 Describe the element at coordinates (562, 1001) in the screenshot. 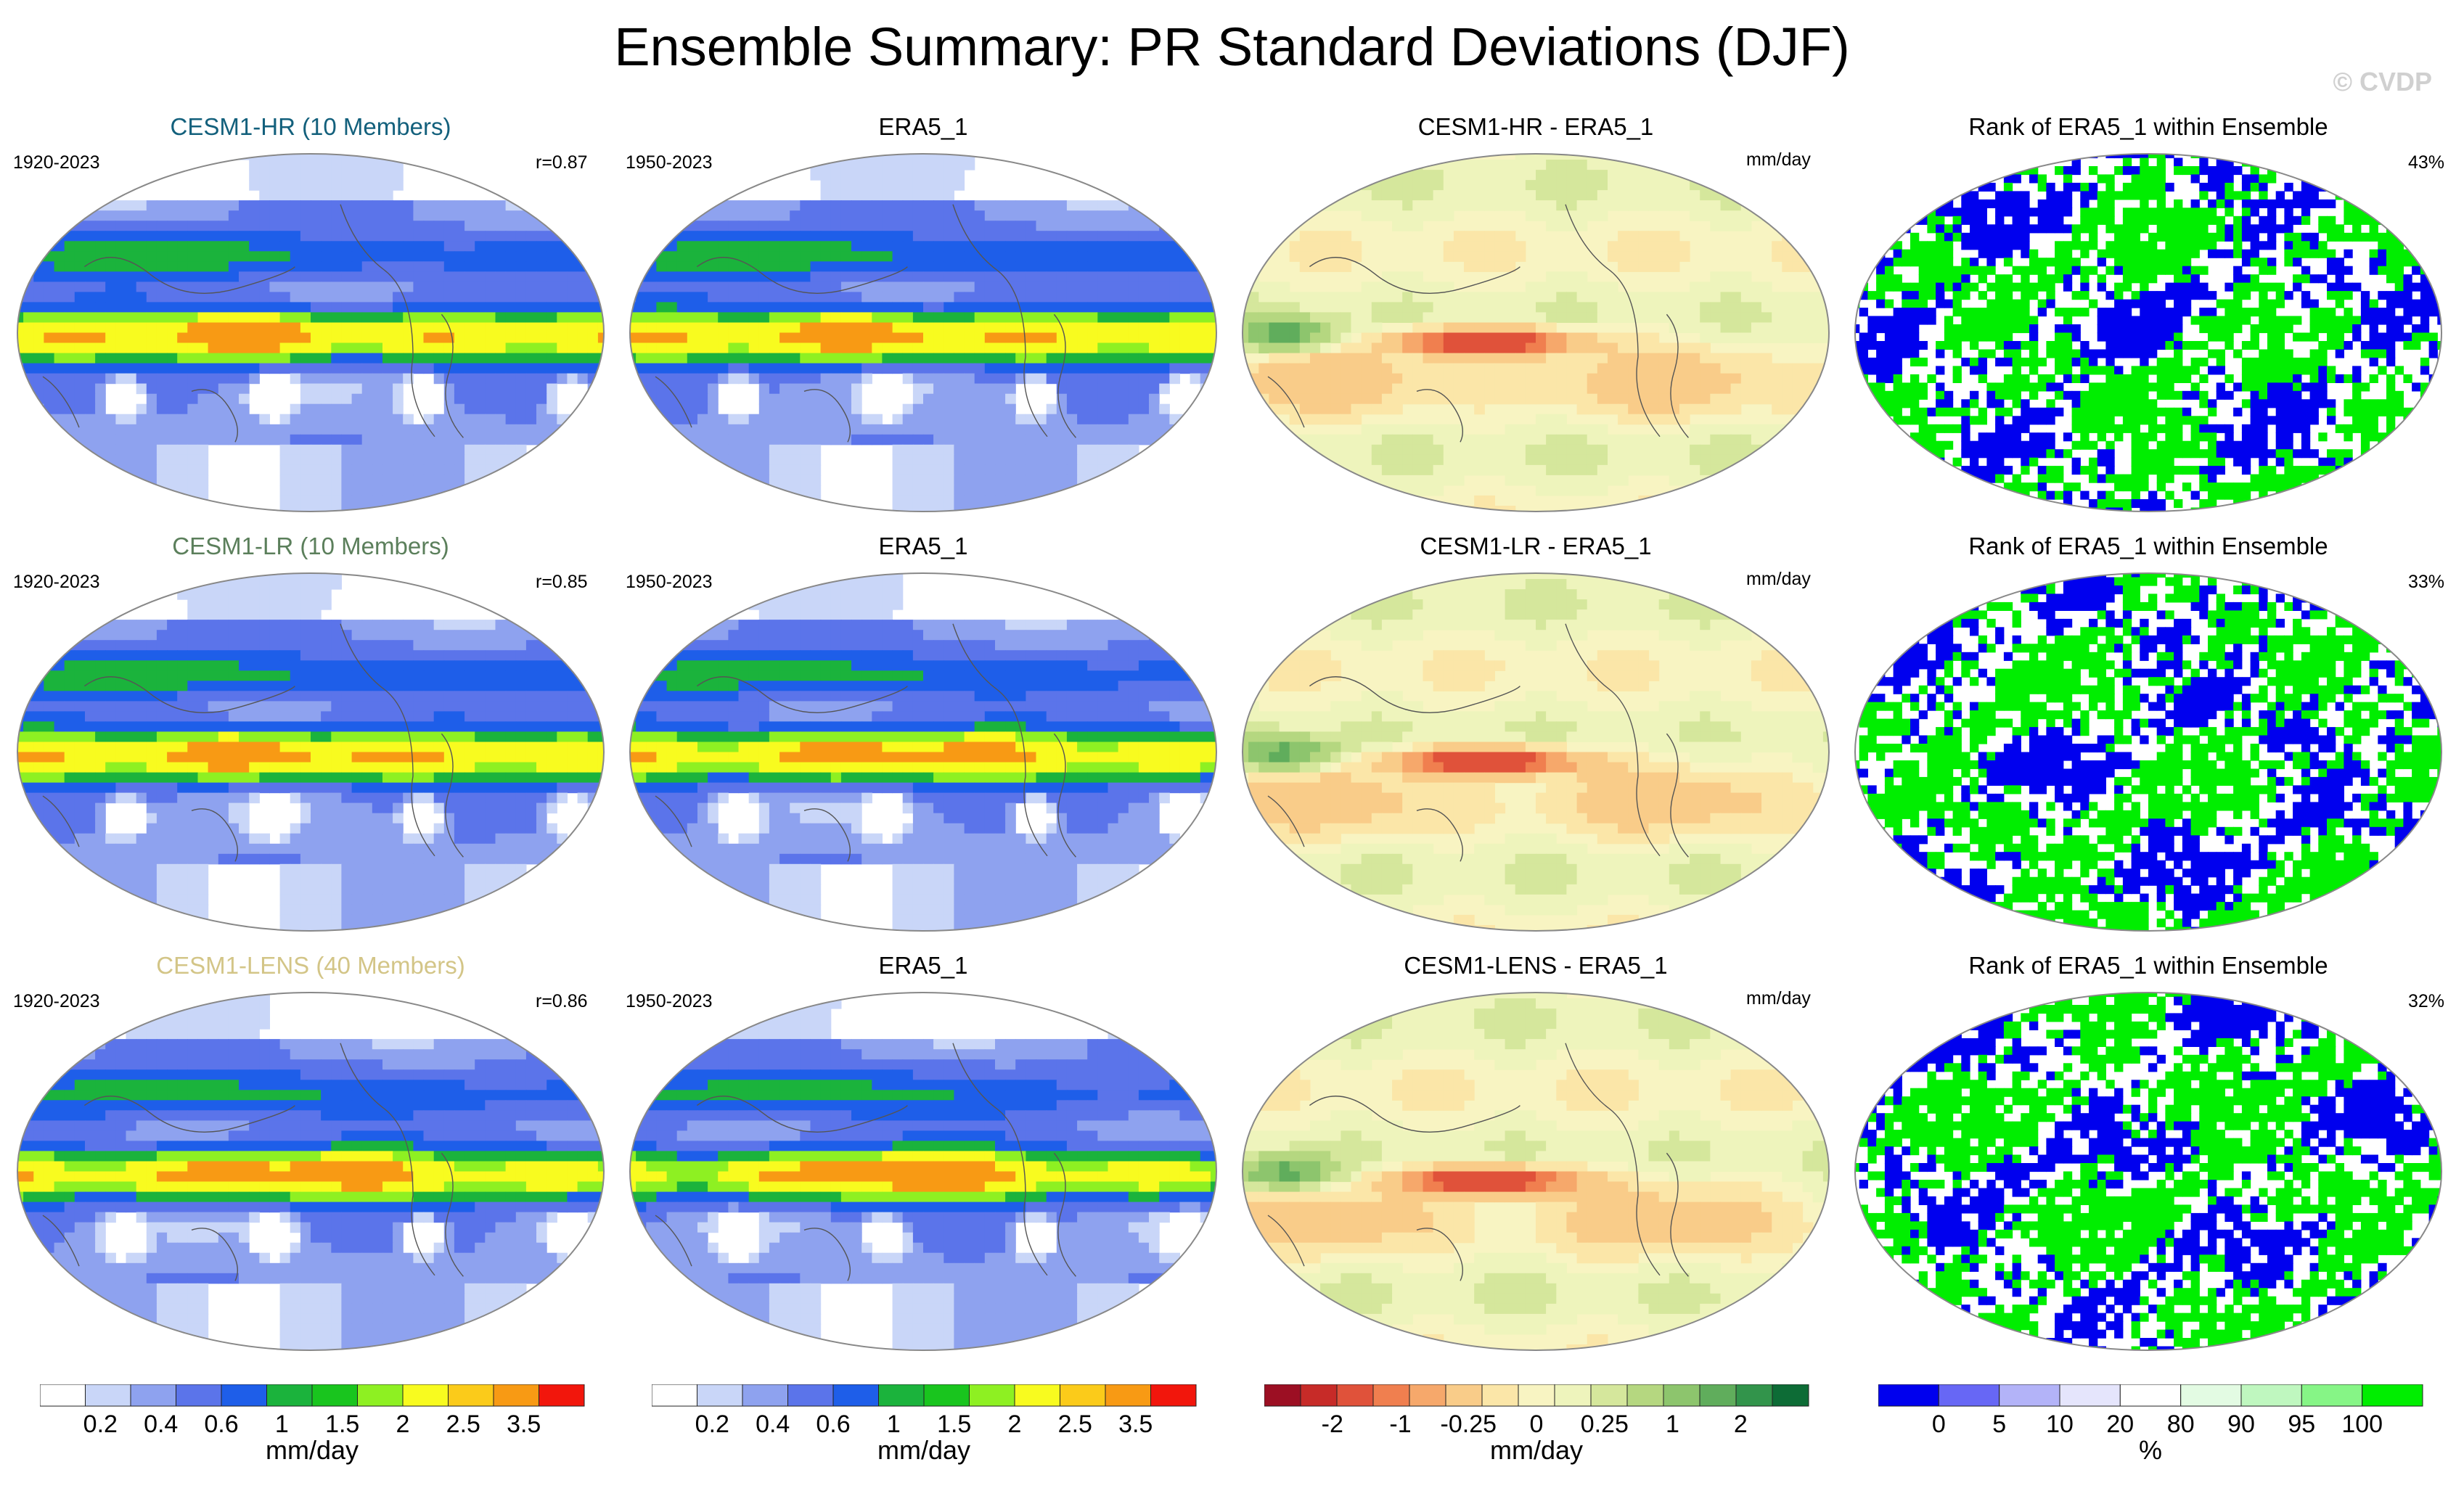

I see `pattern-correlation: r=0.86` at that location.